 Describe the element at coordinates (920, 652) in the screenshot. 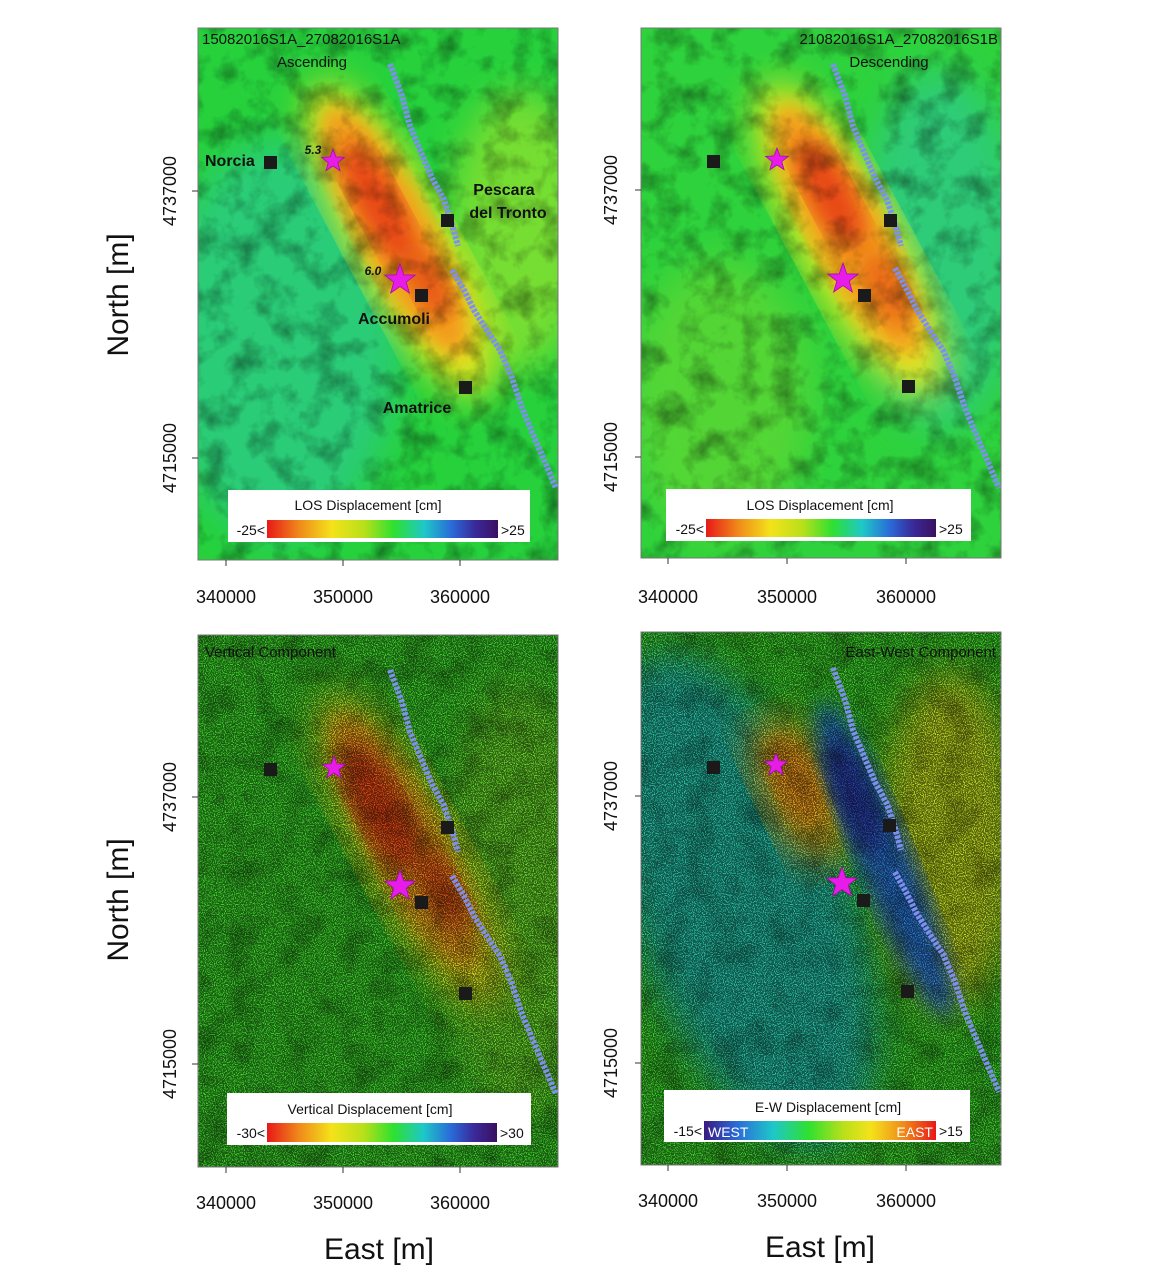

I see `panel-title: East-West Component` at that location.